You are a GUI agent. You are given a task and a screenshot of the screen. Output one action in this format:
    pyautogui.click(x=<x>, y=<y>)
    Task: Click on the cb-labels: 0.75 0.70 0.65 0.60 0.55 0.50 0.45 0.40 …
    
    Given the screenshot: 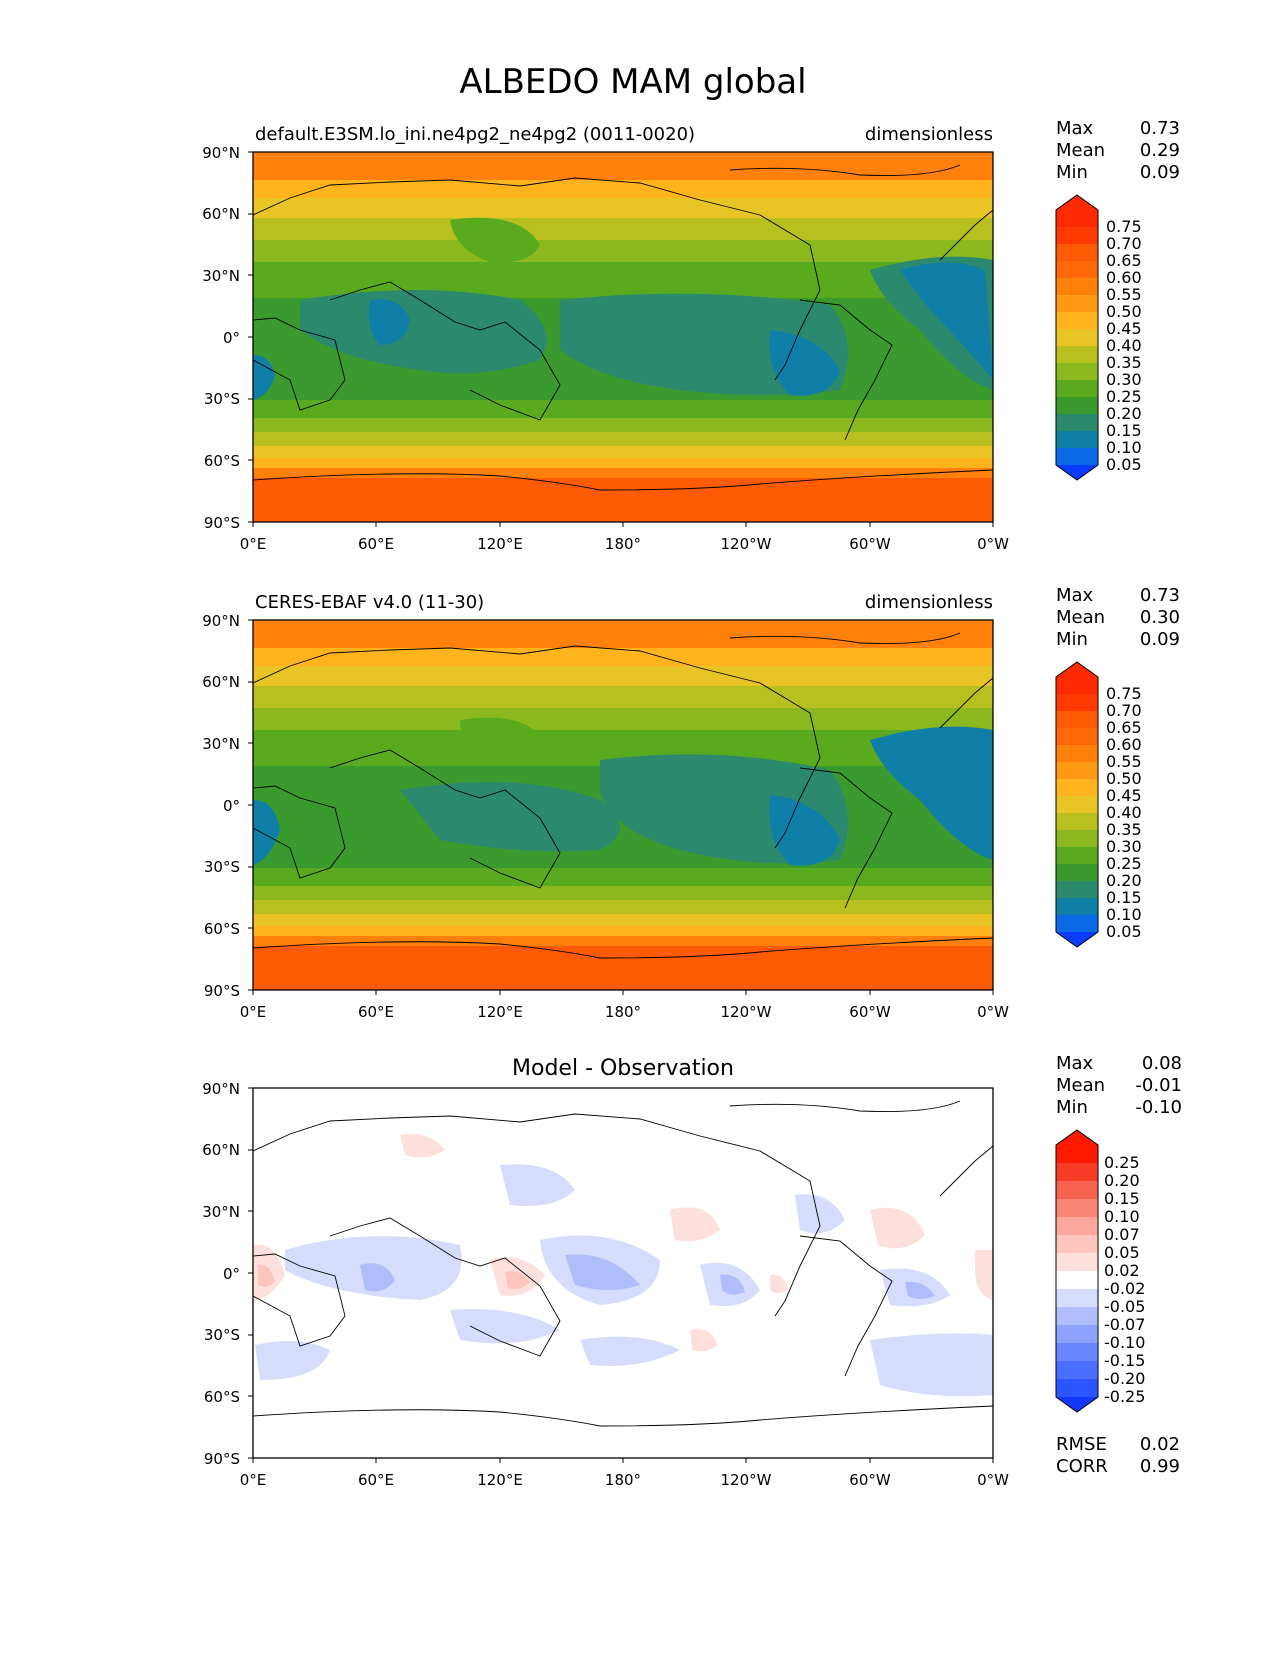 What is the action you would take?
    pyautogui.click(x=1124, y=812)
    